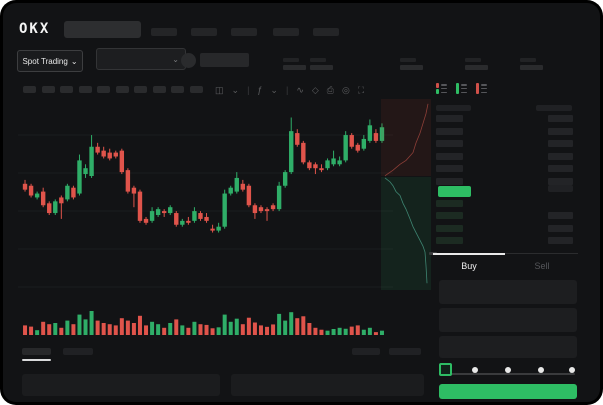  I want to click on search-input, so click(102, 29).